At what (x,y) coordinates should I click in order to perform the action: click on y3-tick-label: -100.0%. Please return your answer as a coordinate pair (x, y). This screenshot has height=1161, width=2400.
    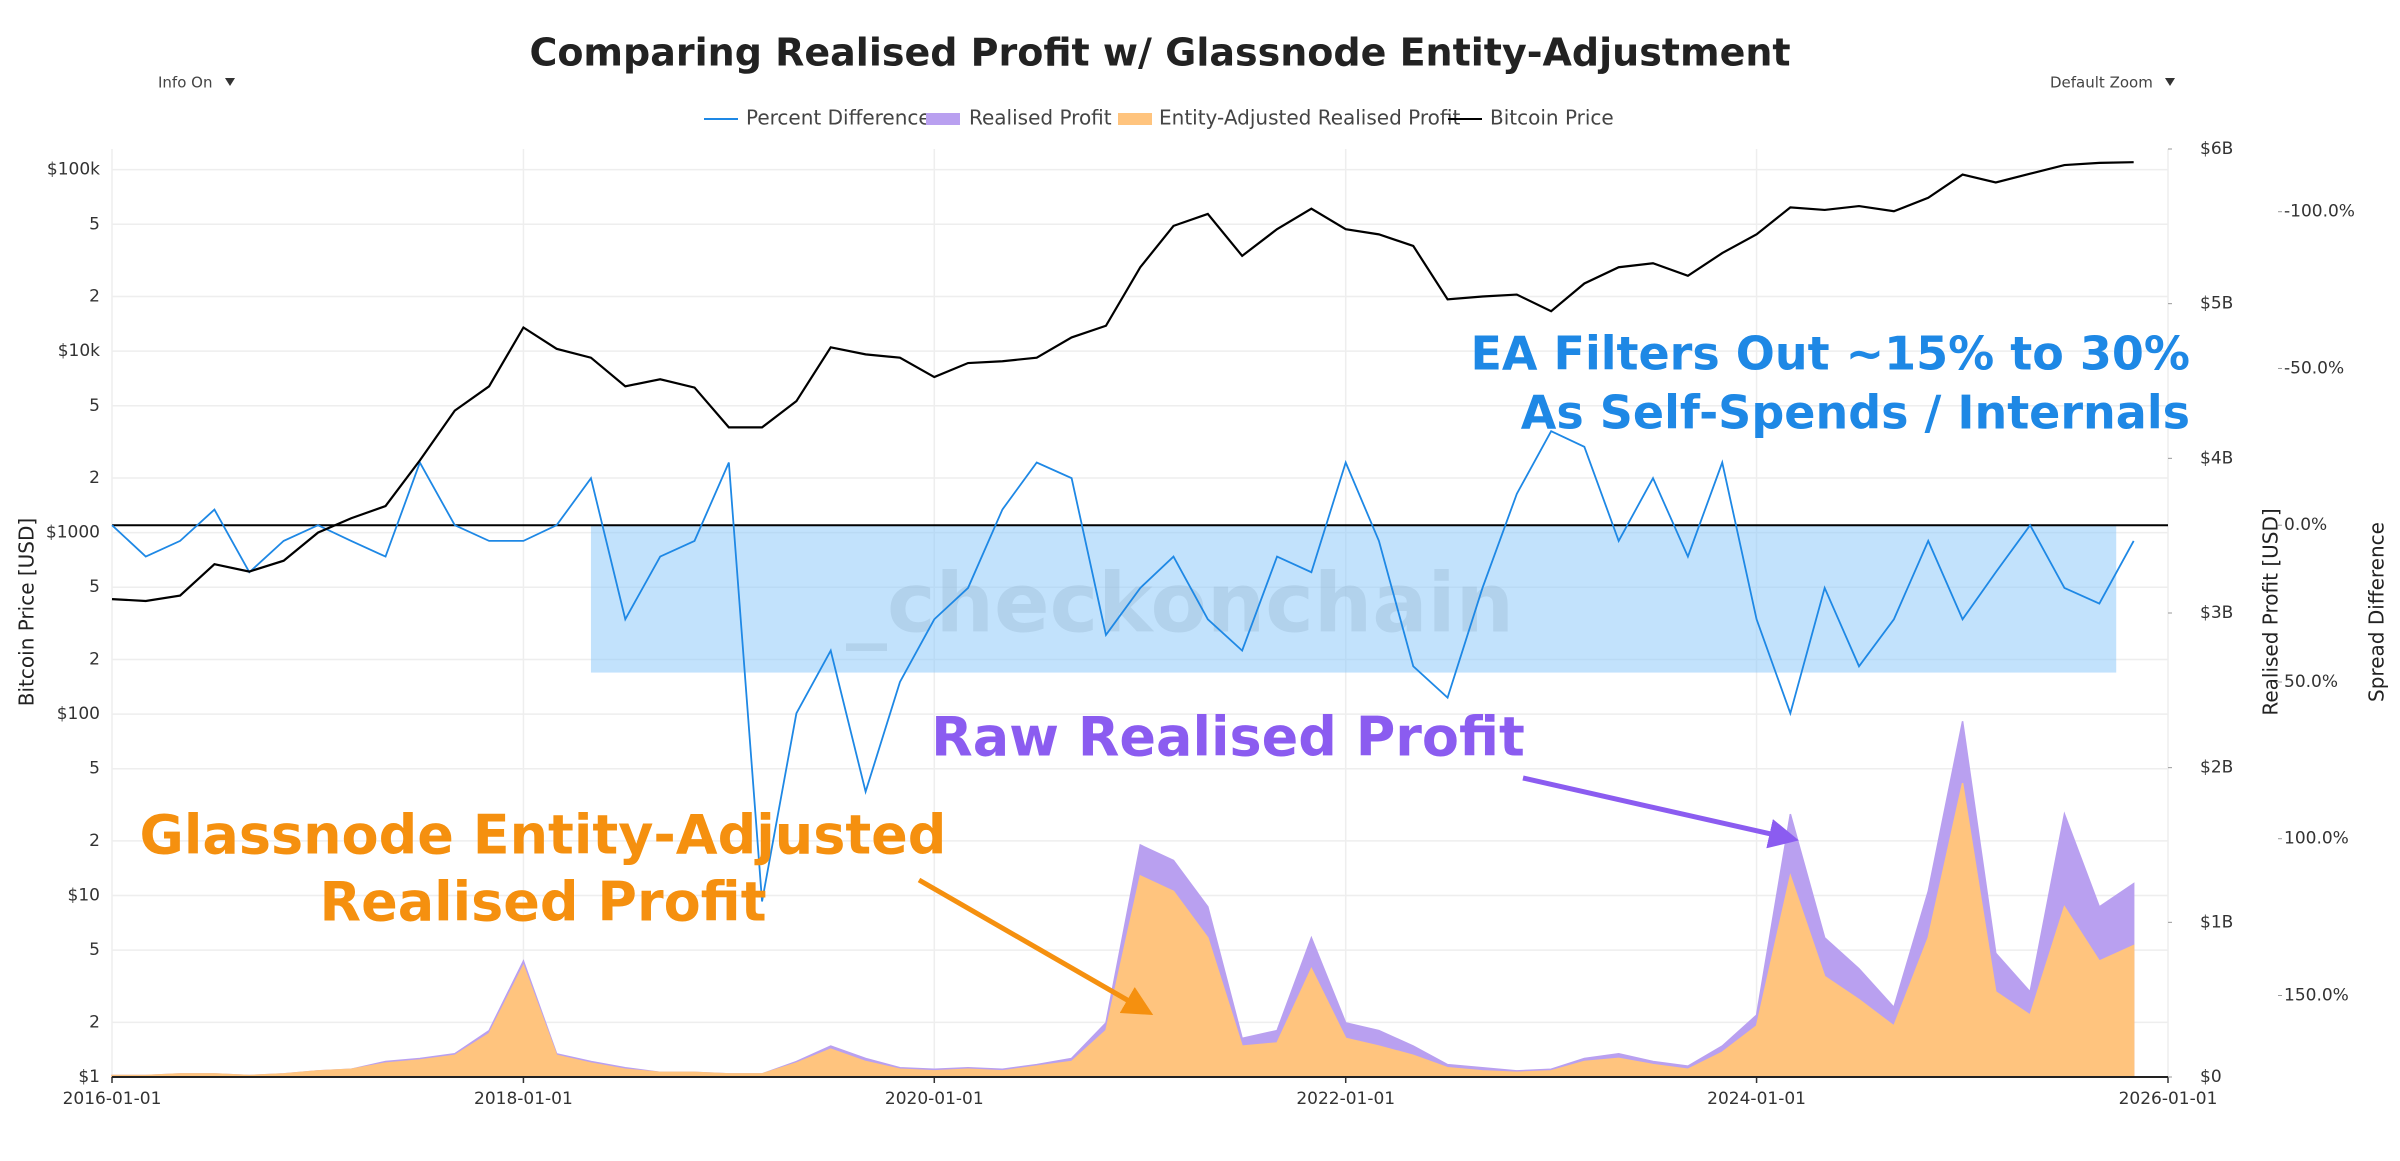
    Looking at the image, I should click on (2319, 212).